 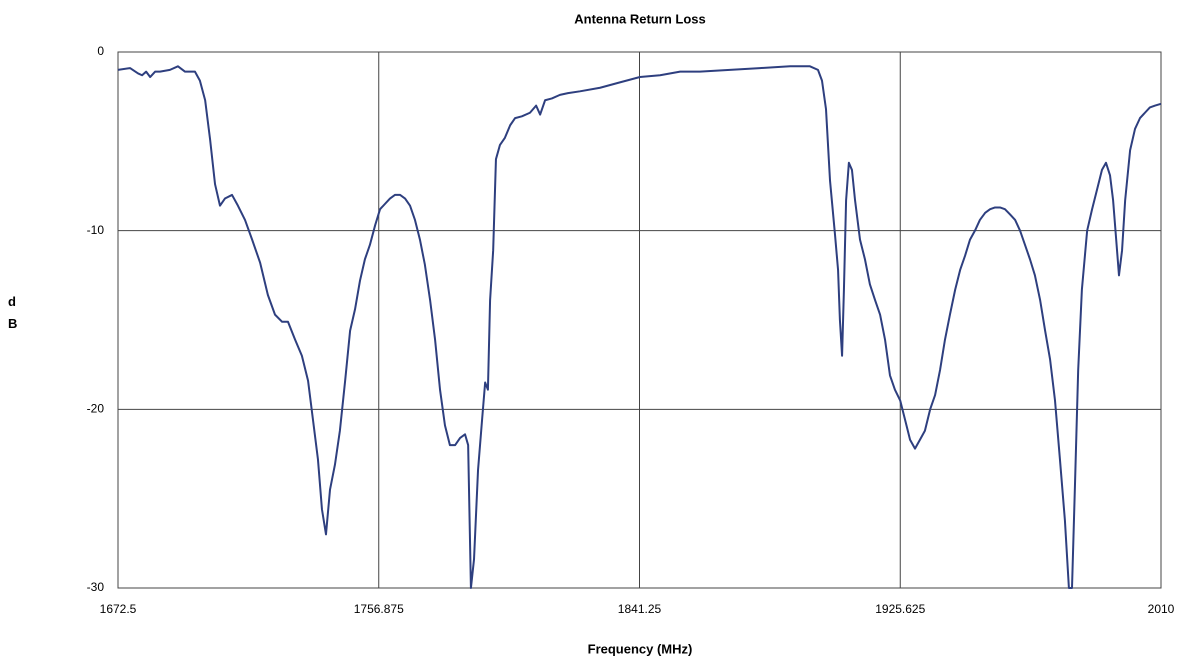 I want to click on y-tick-label: -30, so click(x=96, y=587).